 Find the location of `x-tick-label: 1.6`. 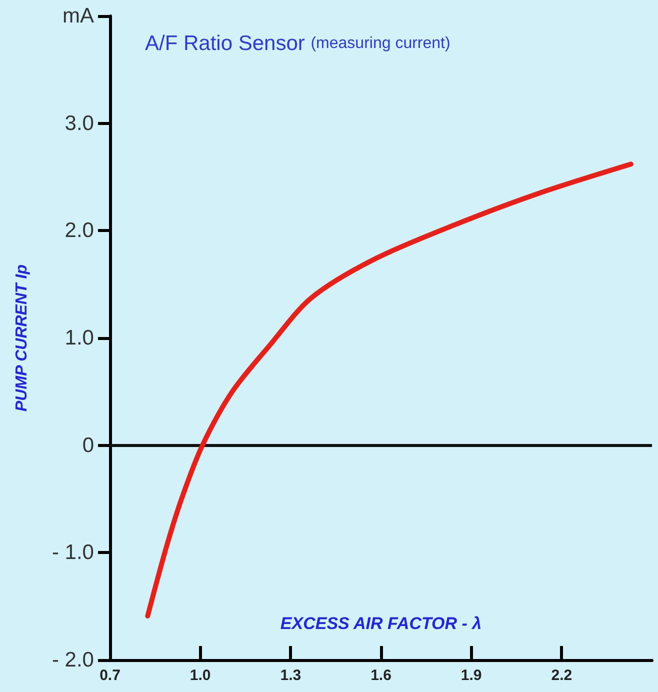

x-tick-label: 1.6 is located at coordinates (381, 675).